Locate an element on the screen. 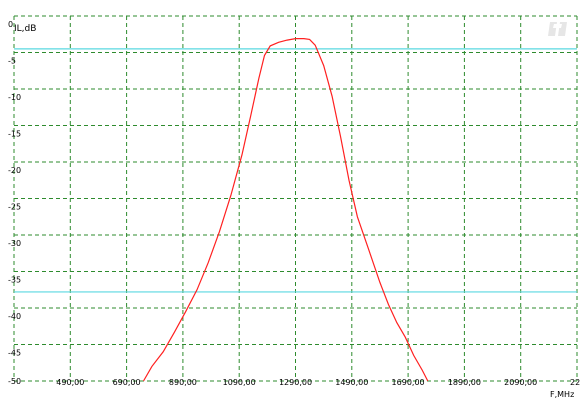  watermark is located at coordinates (557, 29).